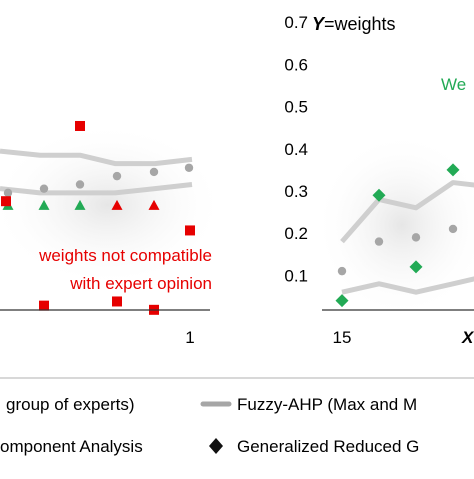 This screenshot has width=474, height=479. What do you see at coordinates (71, 446) in the screenshot?
I see `legend-item-pca: omponent Analysis` at bounding box center [71, 446].